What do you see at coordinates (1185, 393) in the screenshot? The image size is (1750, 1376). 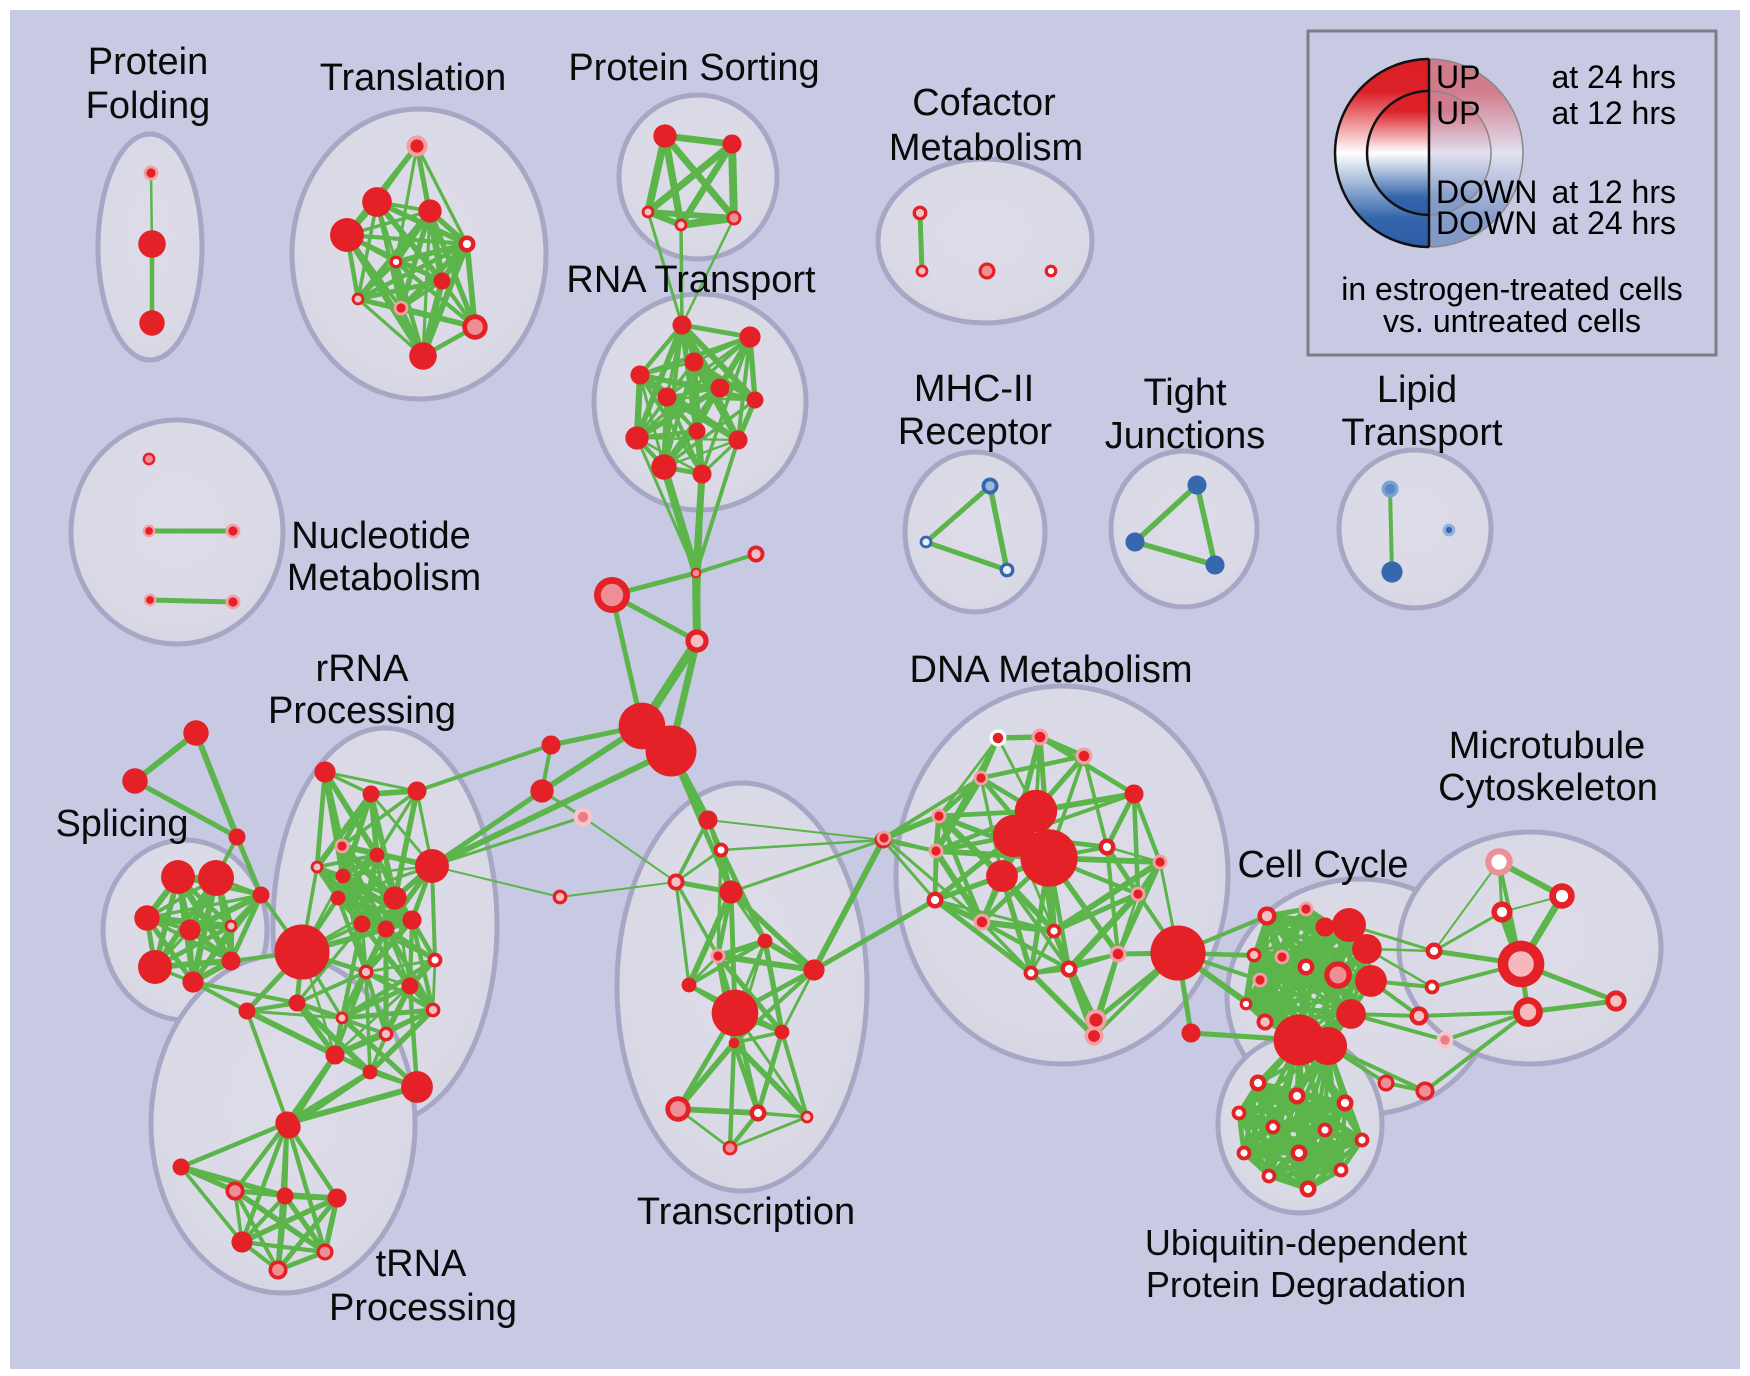 I see `svg-text: Tight` at bounding box center [1185, 393].